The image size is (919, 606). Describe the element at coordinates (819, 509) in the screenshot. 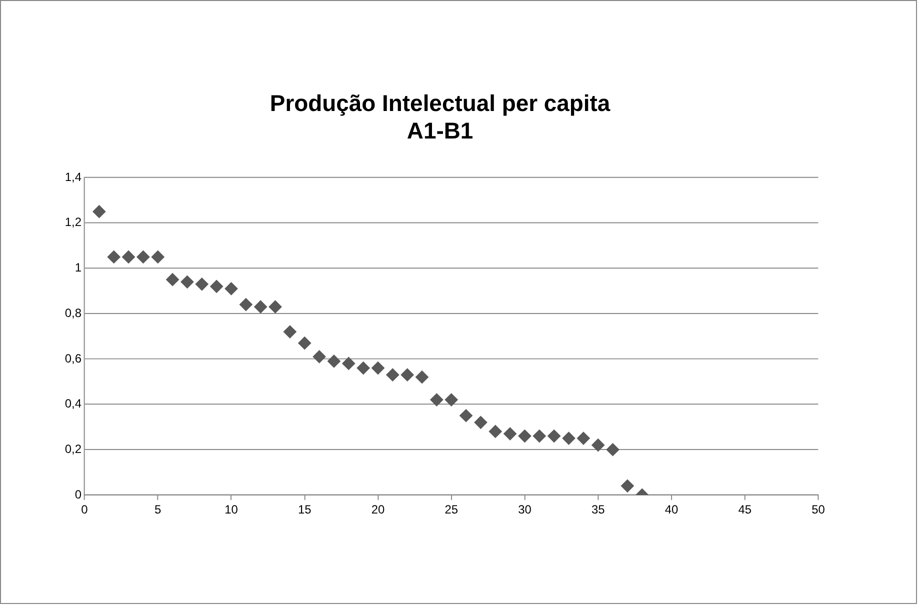

I see `x-tick-label: 50` at that location.